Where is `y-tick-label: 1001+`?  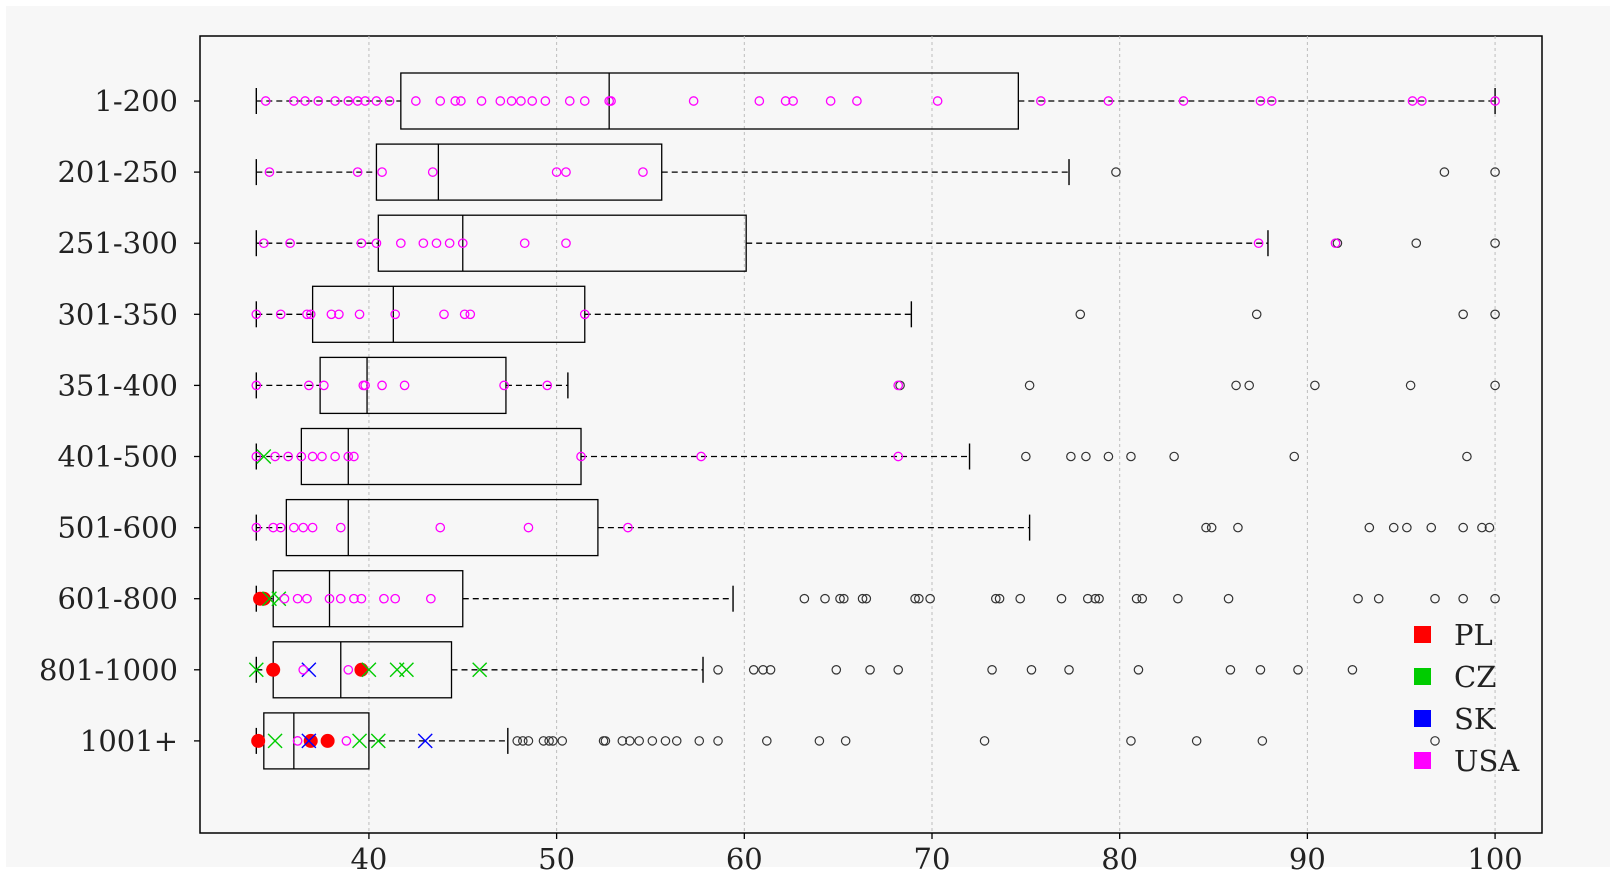 y-tick-label: 1001+ is located at coordinates (129, 741).